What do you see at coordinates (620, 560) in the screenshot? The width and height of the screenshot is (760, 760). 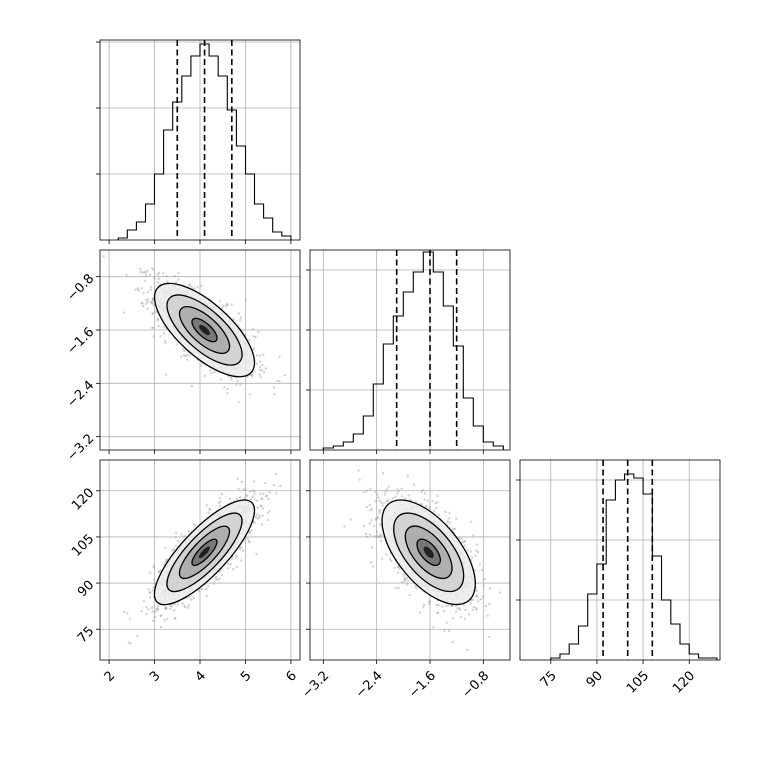 I see `hist-2-frame` at bounding box center [620, 560].